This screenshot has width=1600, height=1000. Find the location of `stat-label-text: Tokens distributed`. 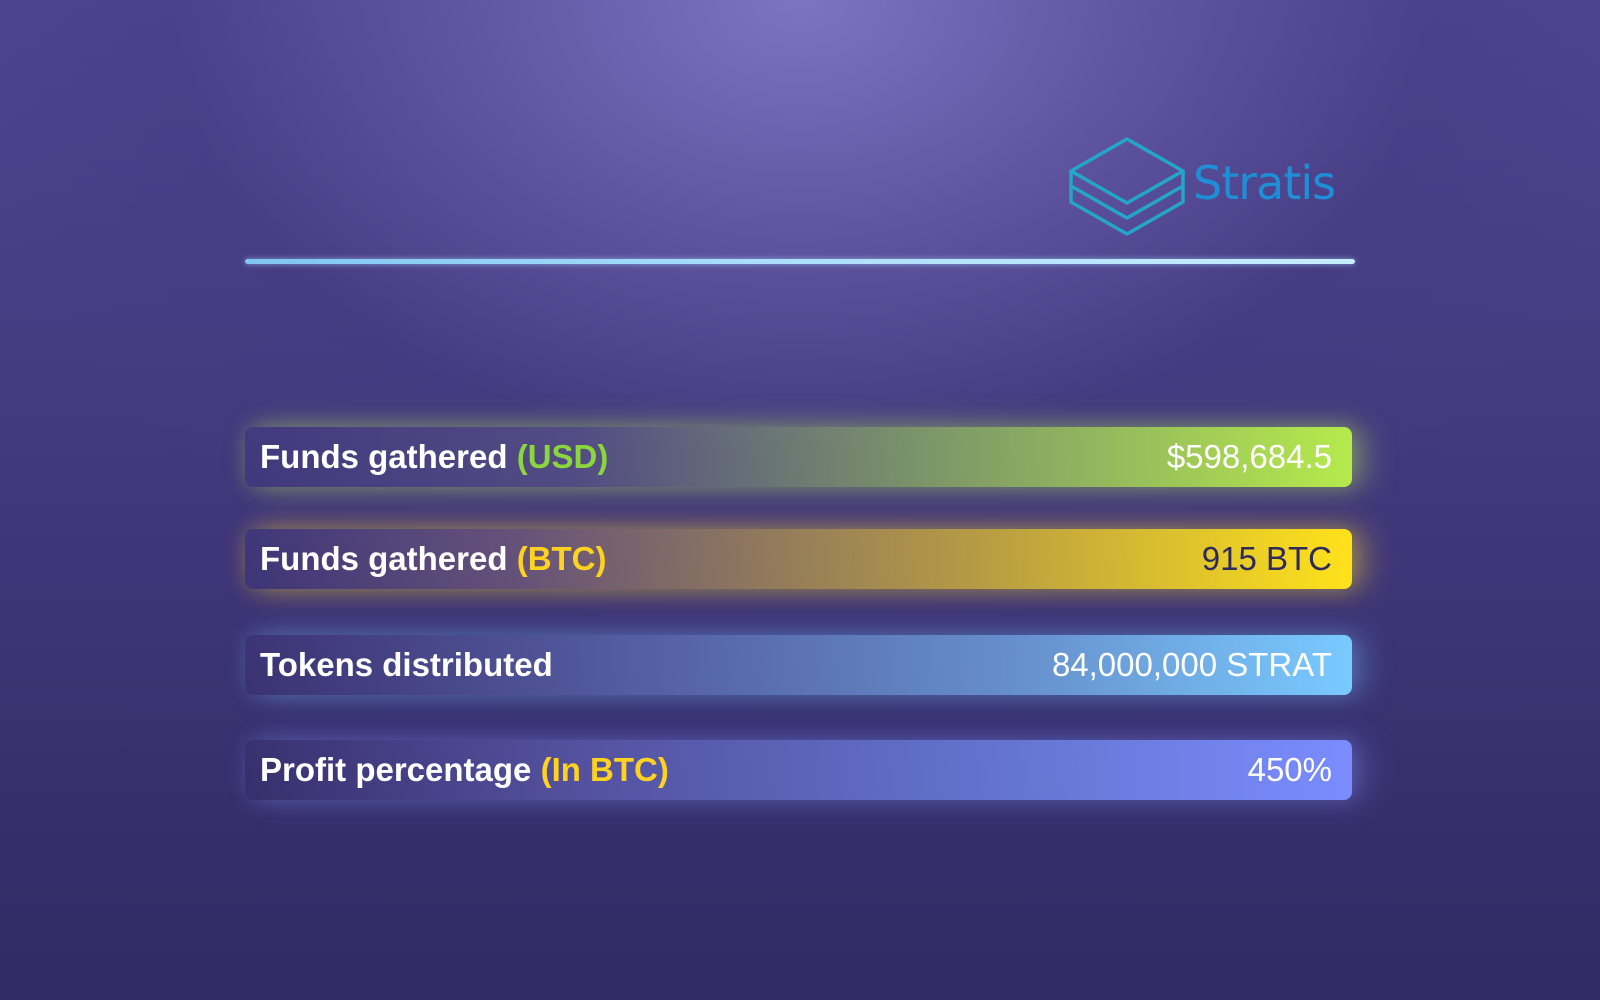

stat-label-text: Tokens distributed is located at coordinates (406, 664).